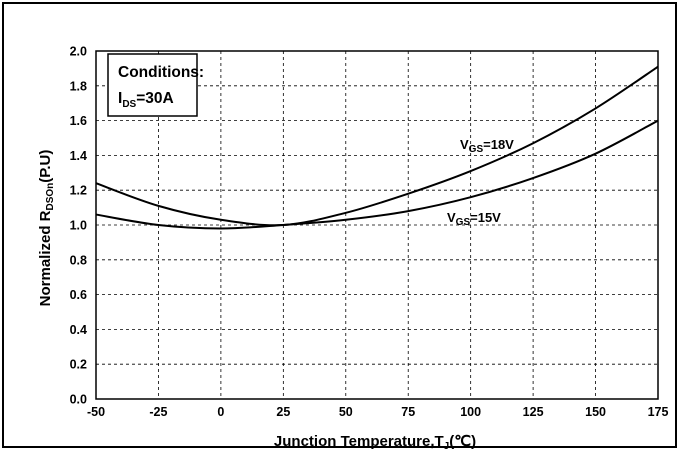 This screenshot has width=681, height=452. I want to click on series-label-vgs18: VGS=18V, so click(487, 146).